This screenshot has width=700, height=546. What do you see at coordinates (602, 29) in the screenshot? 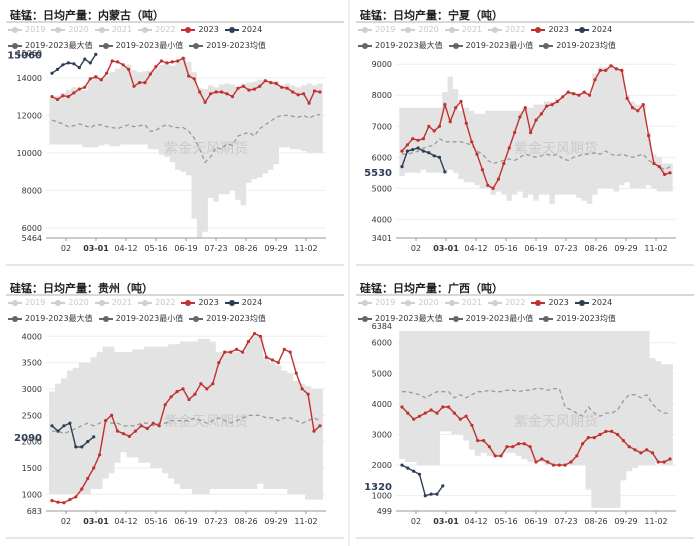
I see `legend-label: 2024` at bounding box center [602, 29].